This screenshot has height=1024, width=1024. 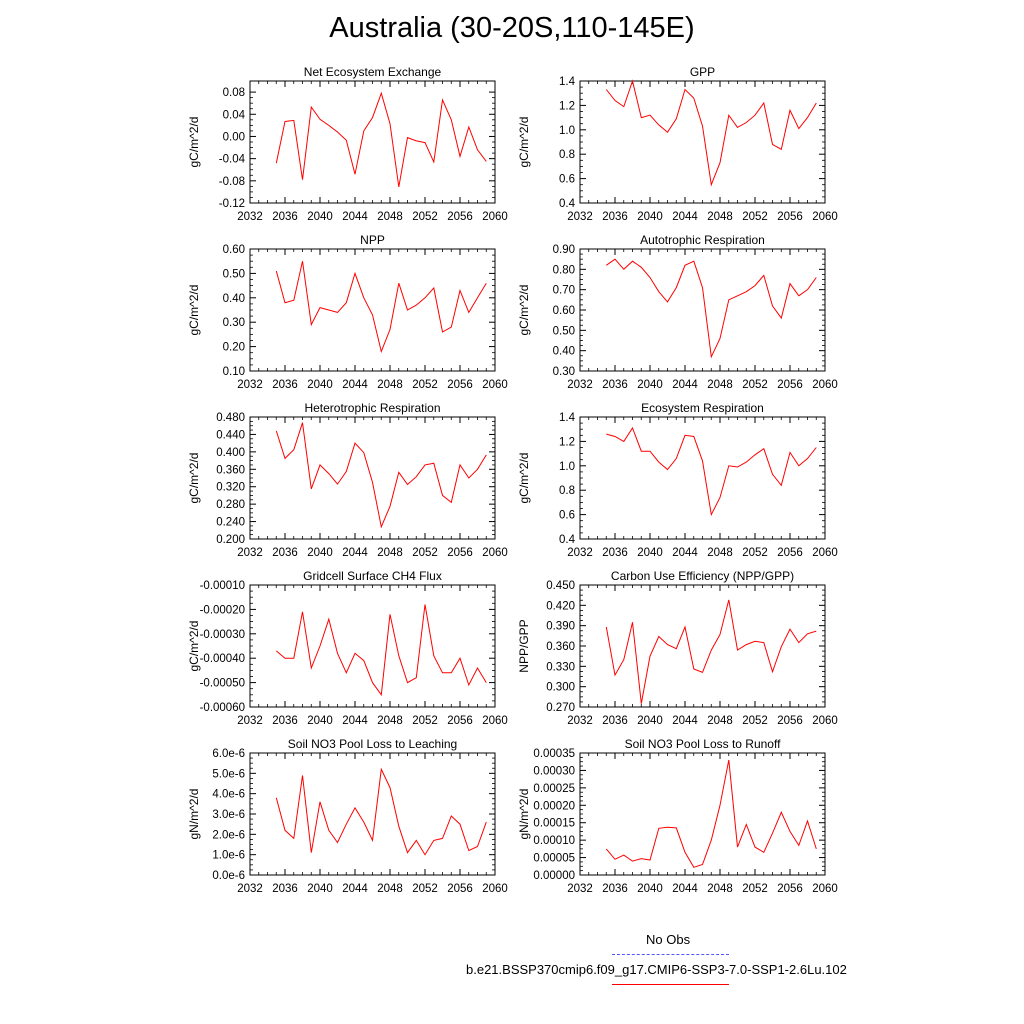 I want to click on panel-3-xtick-label: 2052, so click(x=755, y=385).